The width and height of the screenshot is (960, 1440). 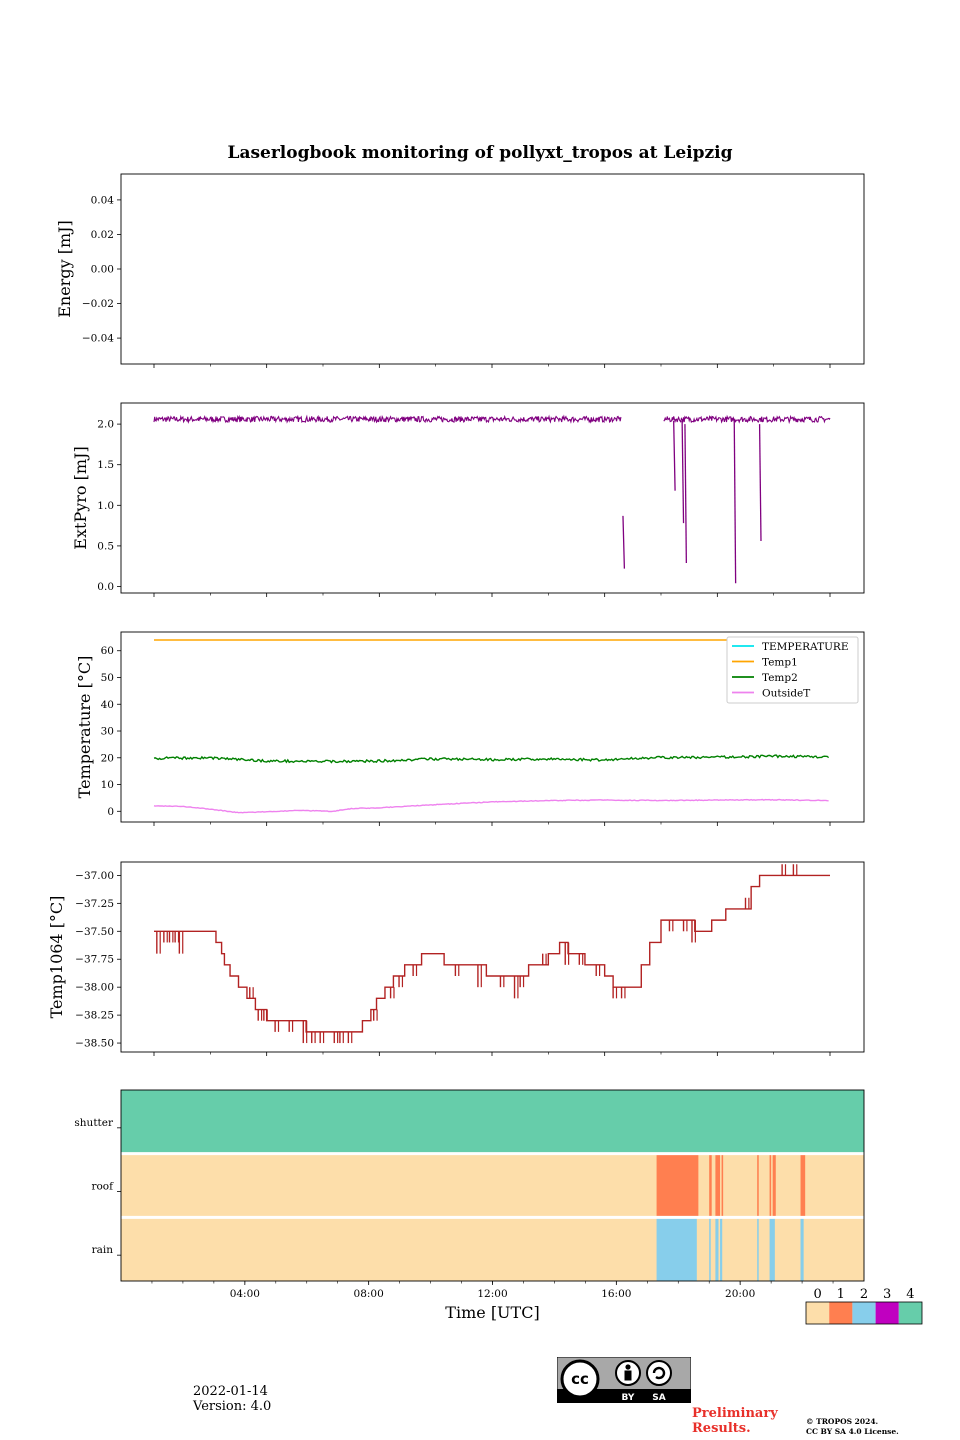 What do you see at coordinates (805, 647) in the screenshot?
I see `legend-label: TEMPERATURE` at bounding box center [805, 647].